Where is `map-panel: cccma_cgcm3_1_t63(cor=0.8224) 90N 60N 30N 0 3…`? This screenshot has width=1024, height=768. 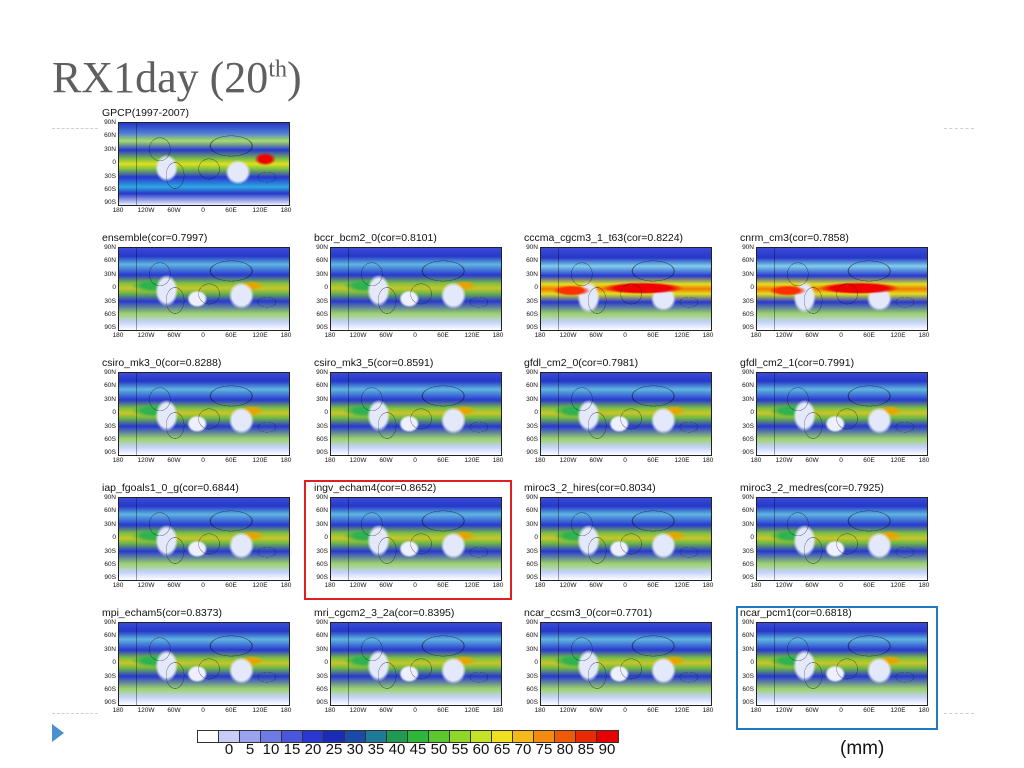 map-panel: cccma_cgcm3_1_t63(cor=0.8224) 90N 60N 30N 0 3… is located at coordinates (618, 286).